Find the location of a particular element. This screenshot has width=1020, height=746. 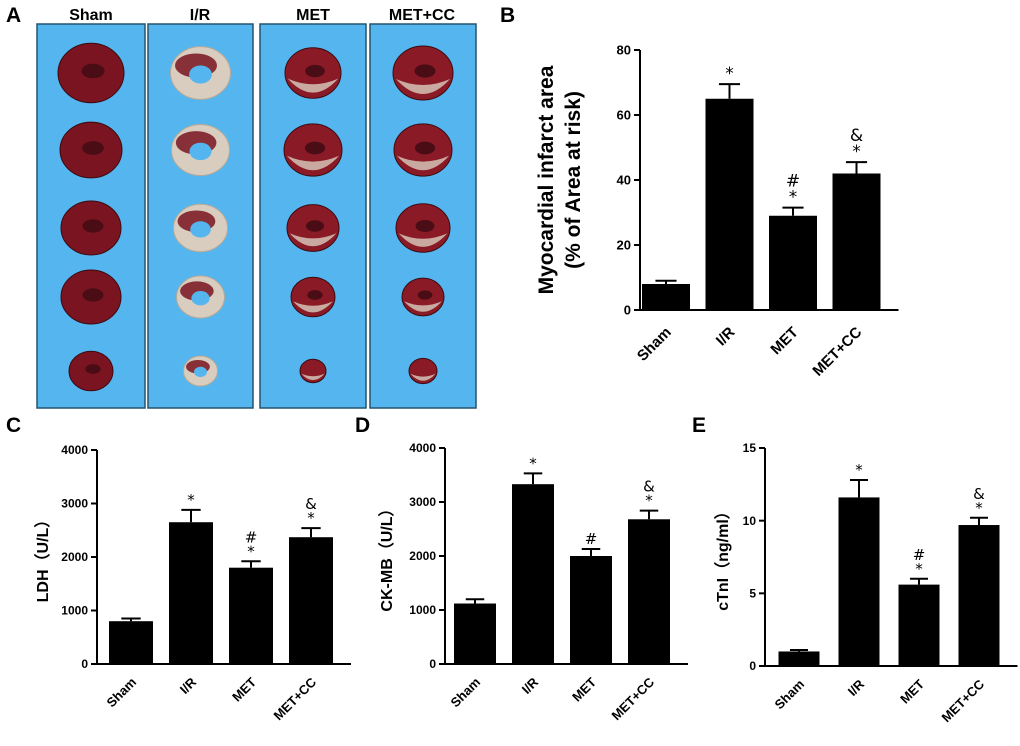

y-axis-title: Myocardial infarct area is located at coordinates (546, 179).